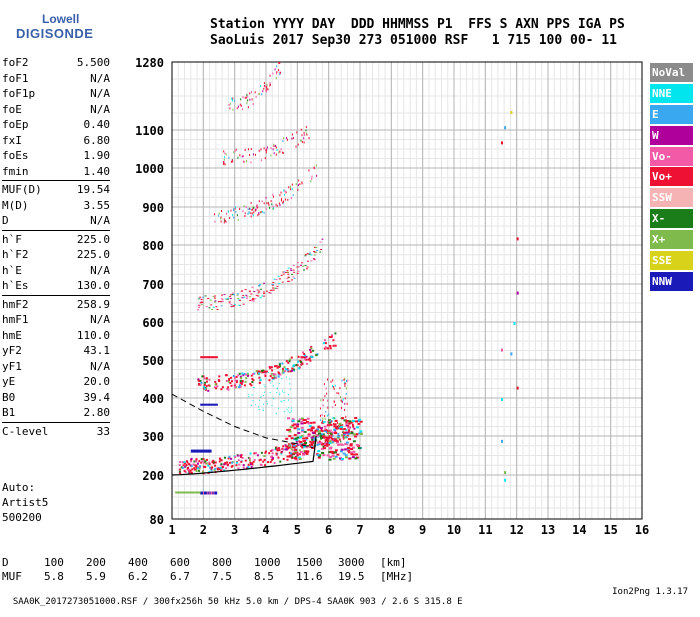 This screenshot has height=617, width=700. What do you see at coordinates (12, 335) in the screenshot?
I see `param-name: hmE` at bounding box center [12, 335].